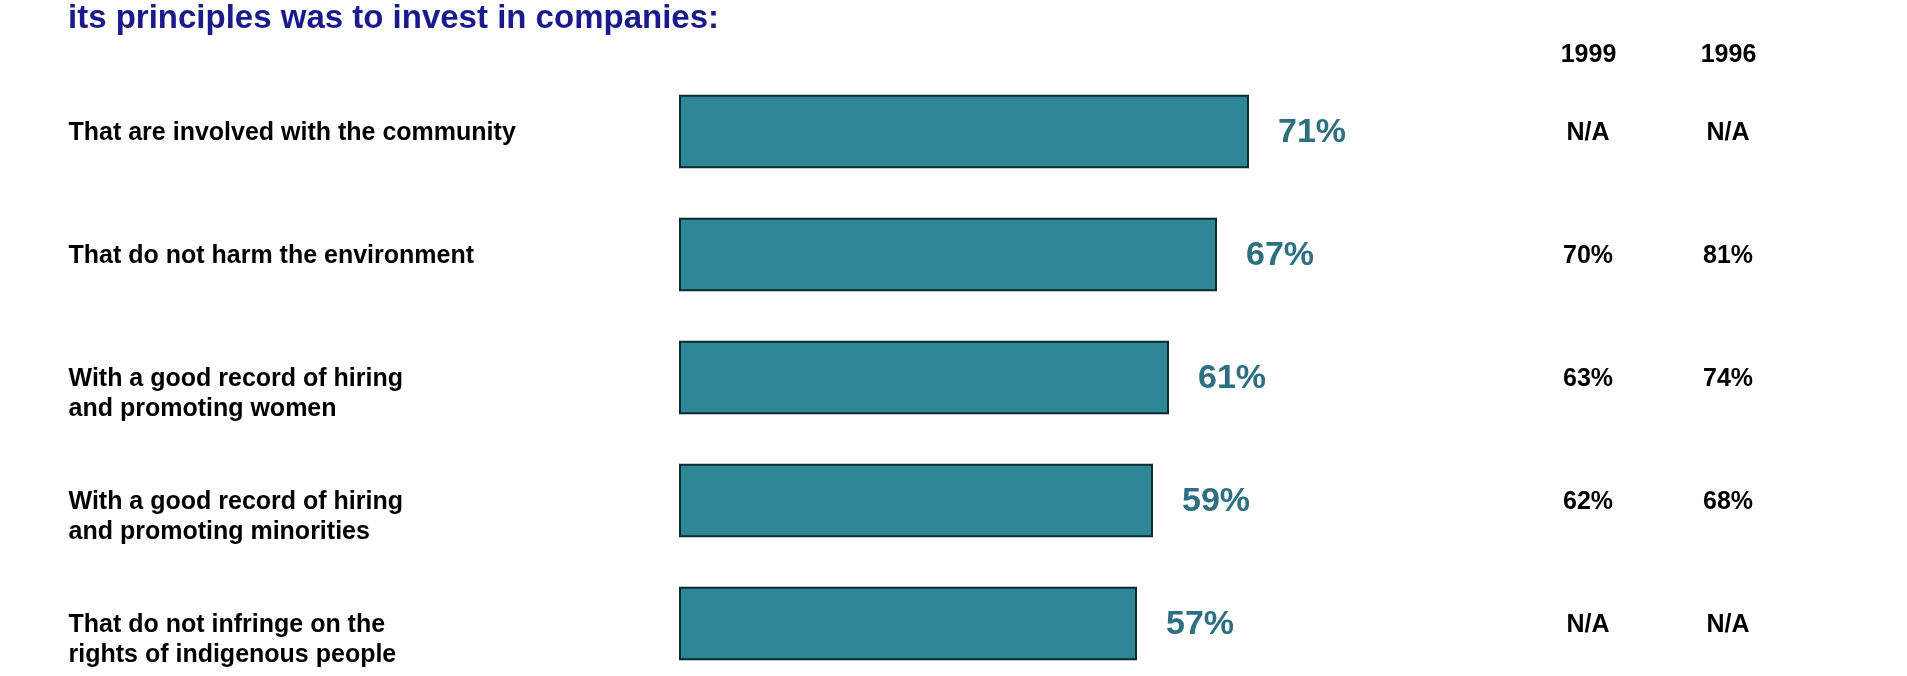 This screenshot has height=676, width=1907. I want to click on data-label: 71%, so click(1312, 129).